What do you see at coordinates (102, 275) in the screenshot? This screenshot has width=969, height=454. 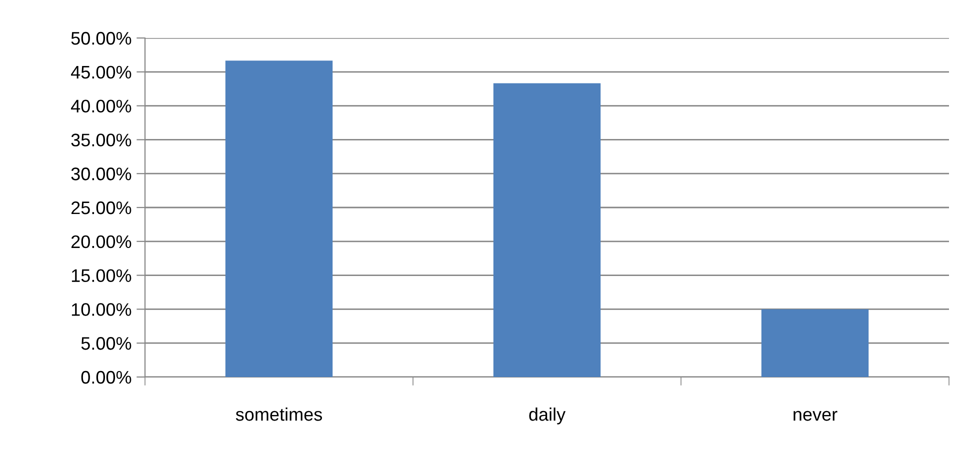 I see `y-tick-label: 15.00%` at bounding box center [102, 275].